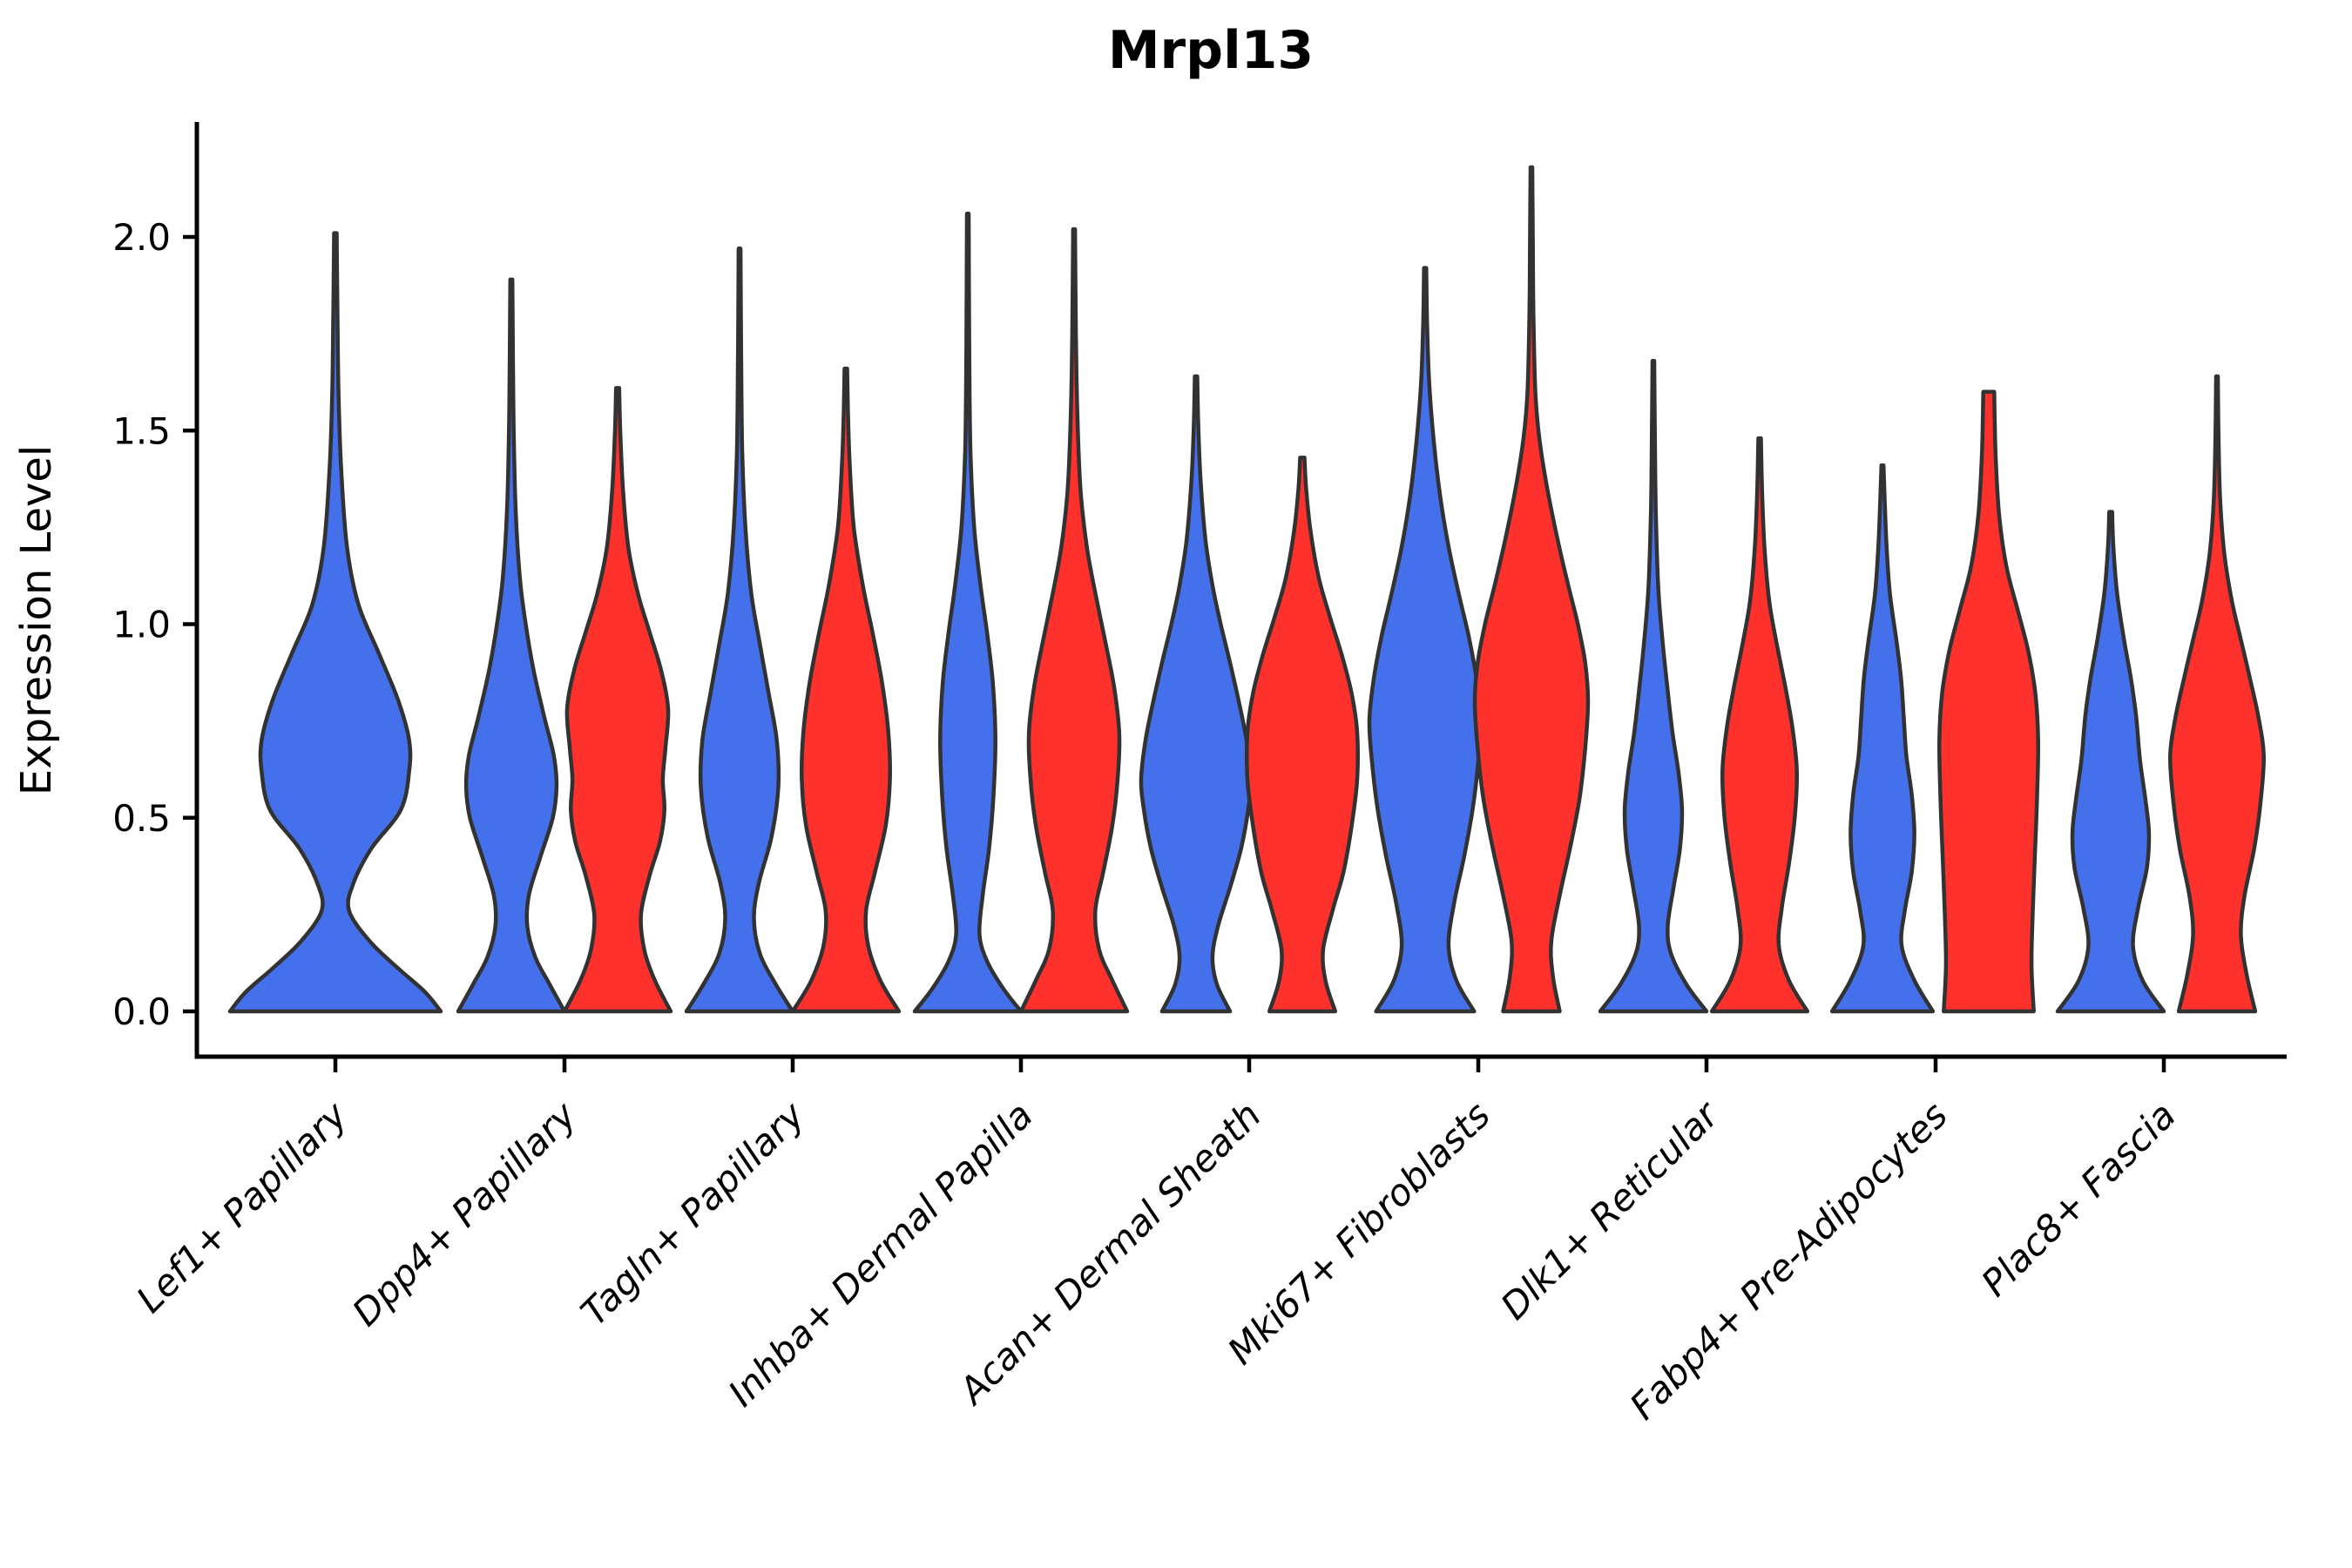 This screenshot has height=1568, width=2352. What do you see at coordinates (693, 1214) in the screenshot?
I see `x-tick-label: Tagln+ Papillary` at bounding box center [693, 1214].